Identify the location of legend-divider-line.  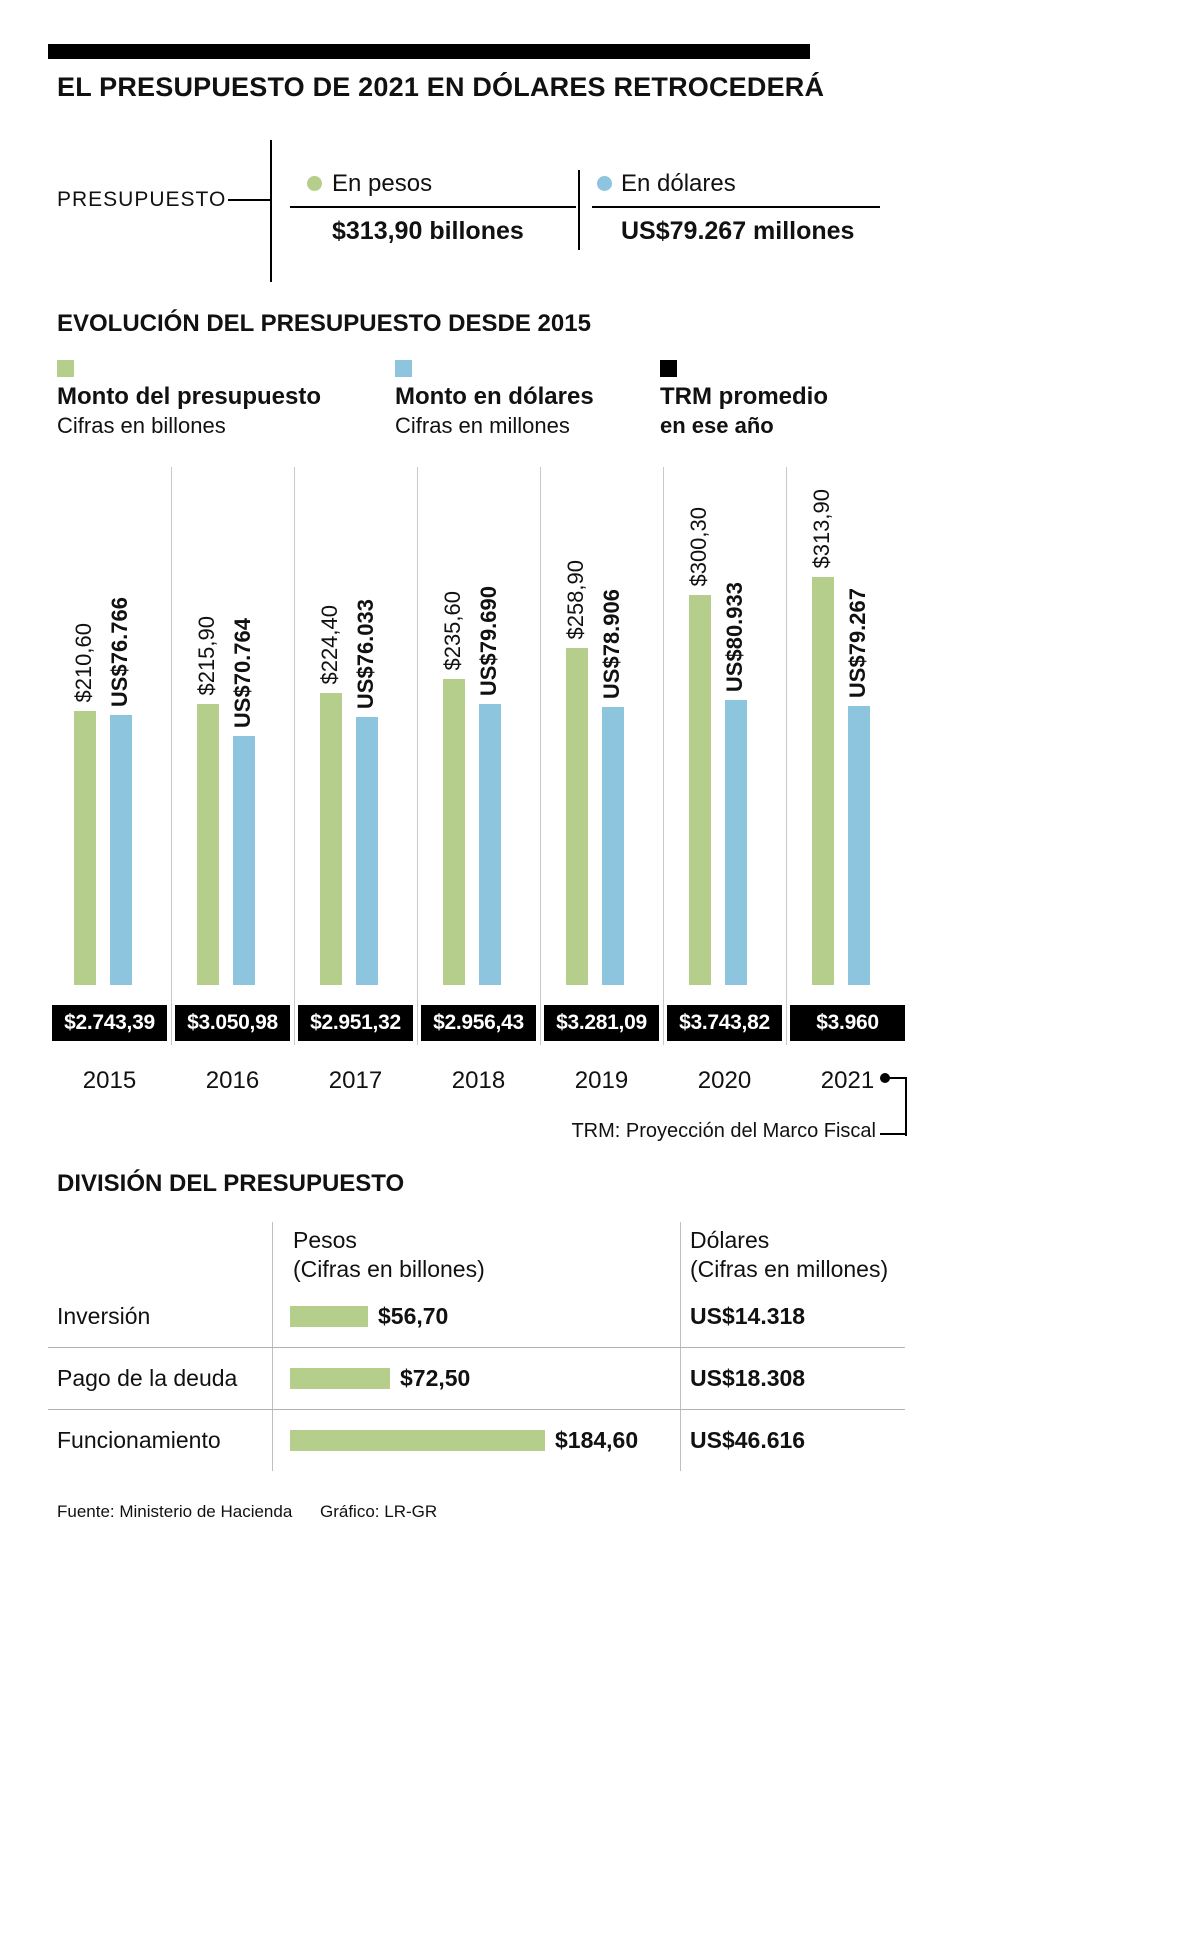
(579, 210).